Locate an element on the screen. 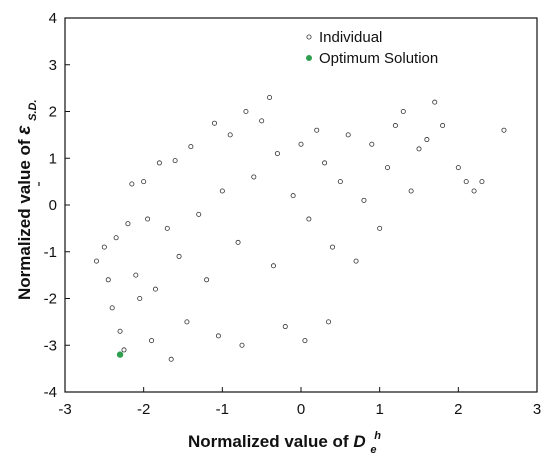 The width and height of the screenshot is (550, 465). x-axis-label-superscript: h is located at coordinates (377, 436).